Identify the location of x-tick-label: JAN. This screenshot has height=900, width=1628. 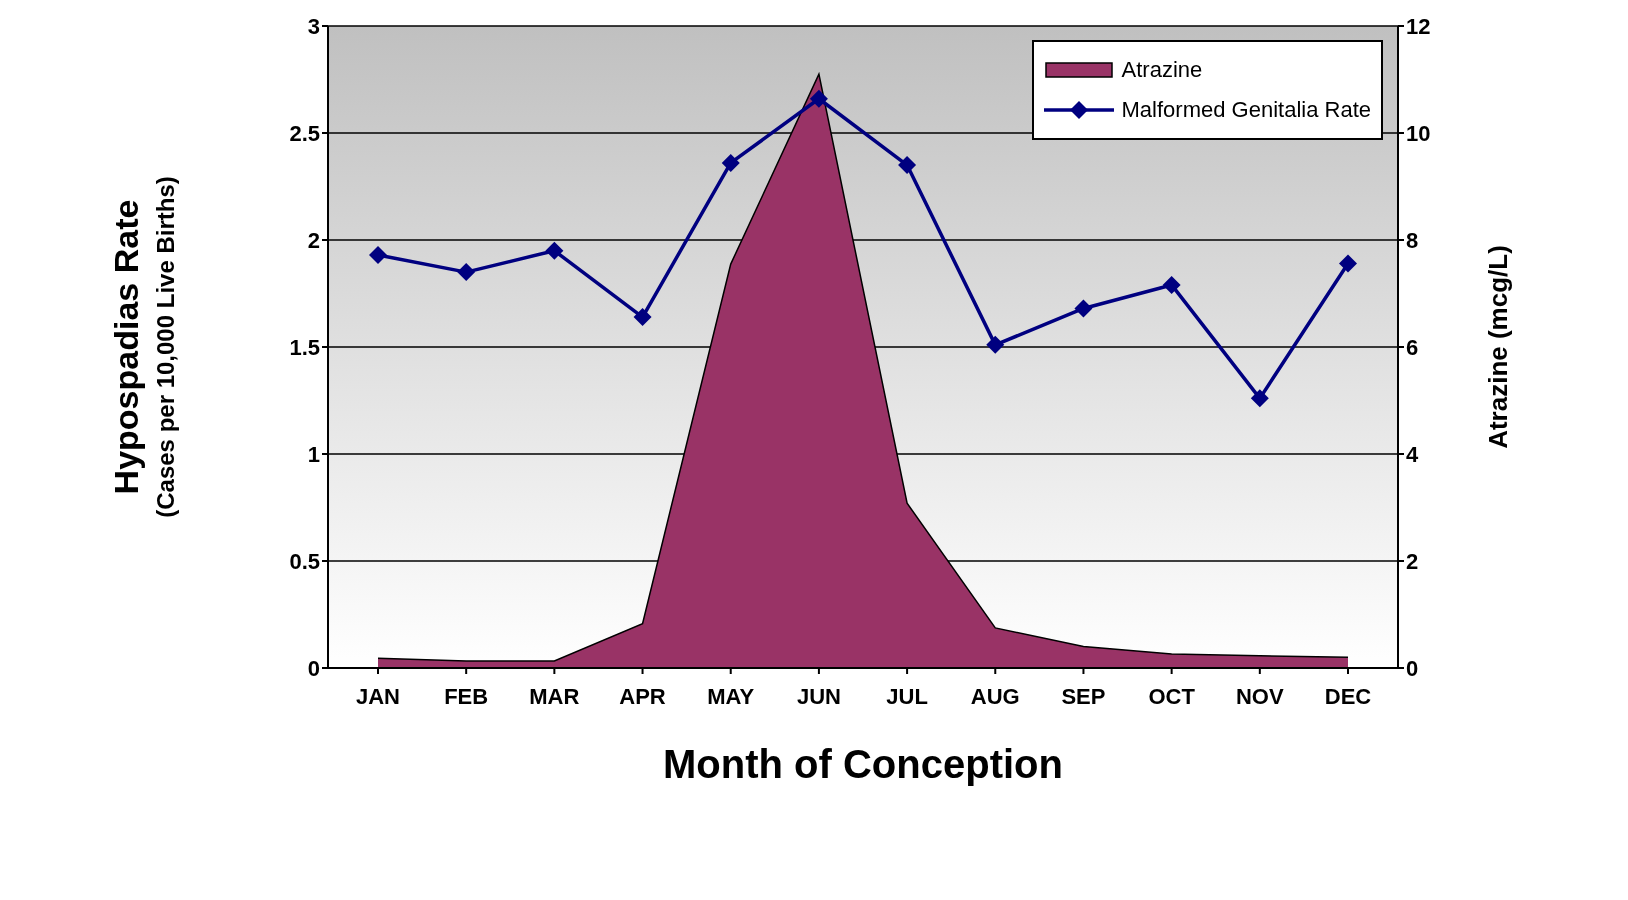
(378, 696).